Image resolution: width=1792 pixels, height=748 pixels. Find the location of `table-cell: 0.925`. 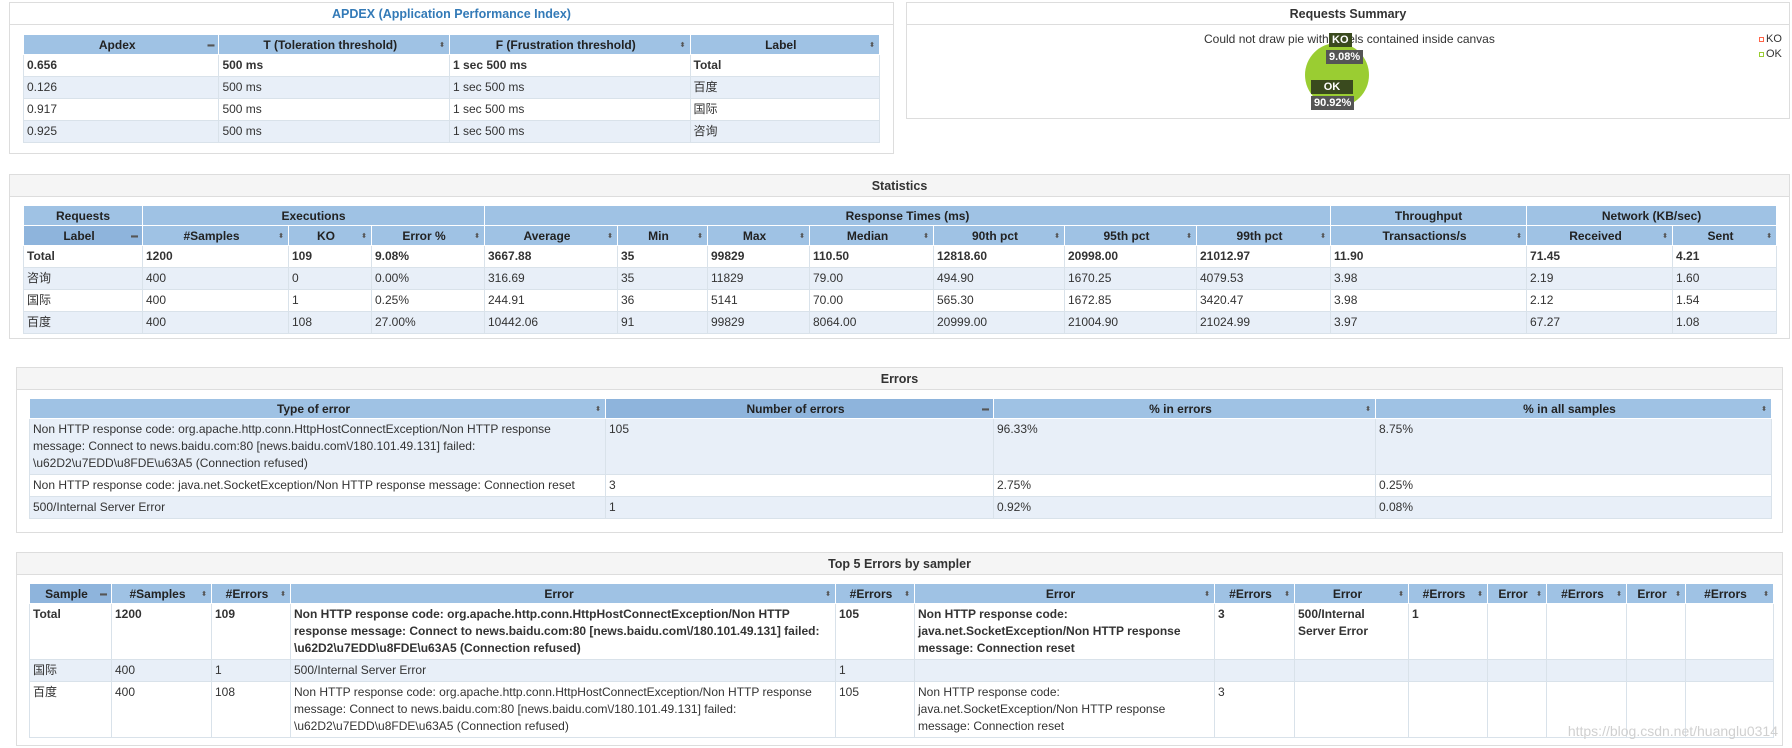

table-cell: 0.925 is located at coordinates (121, 131).